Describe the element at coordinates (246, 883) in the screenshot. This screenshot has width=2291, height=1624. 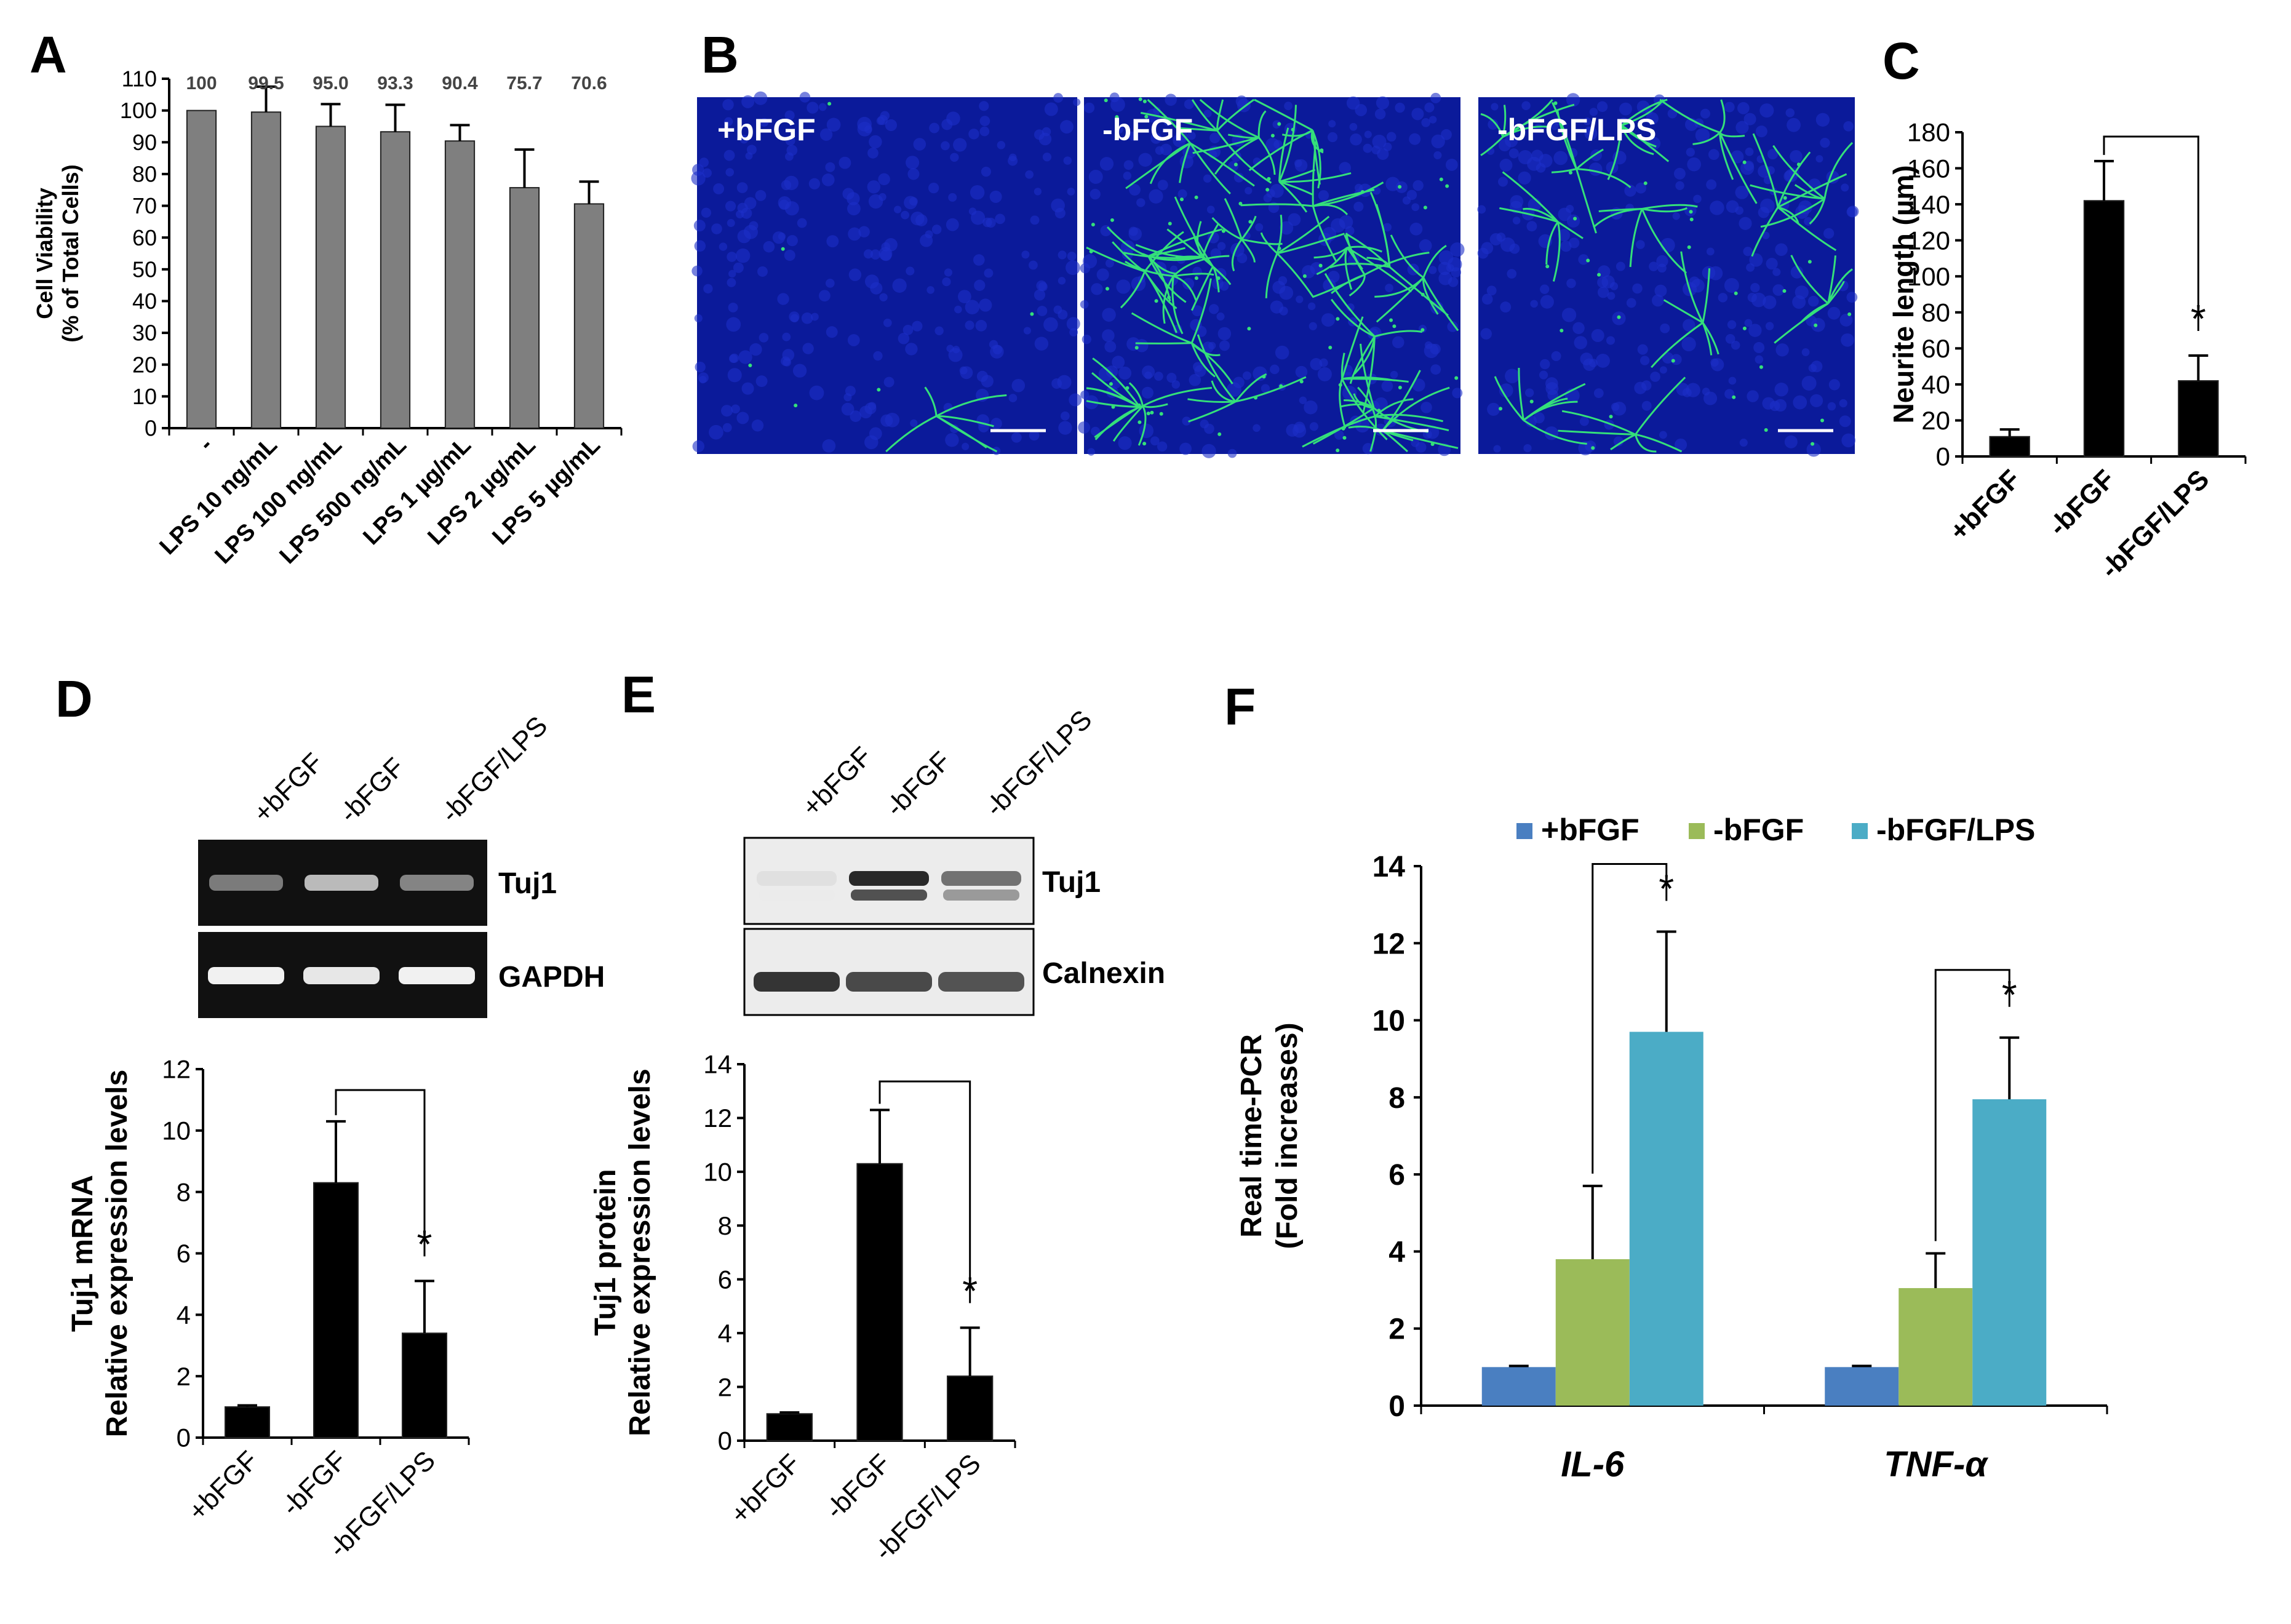
I see `gel-band-tuj1` at that location.